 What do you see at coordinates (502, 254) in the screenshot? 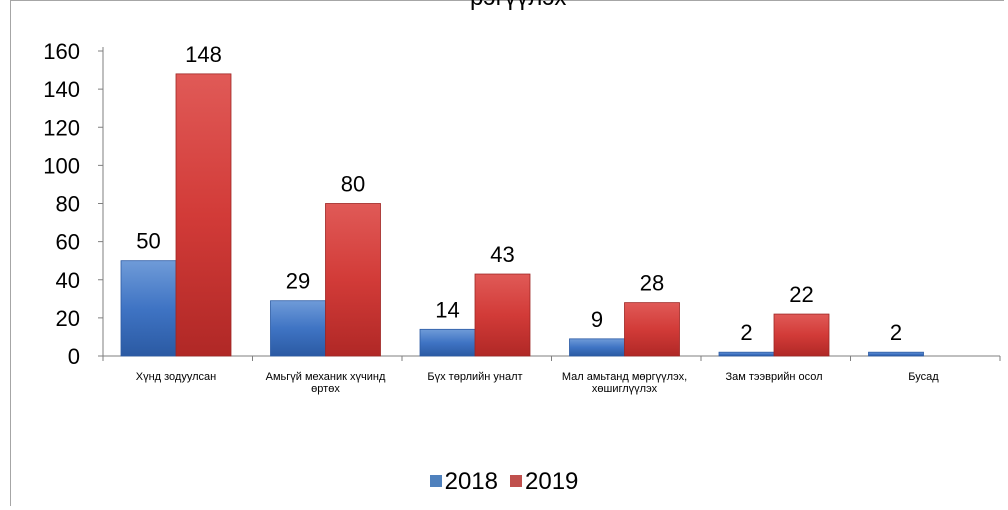
I see `data-label: 43` at bounding box center [502, 254].